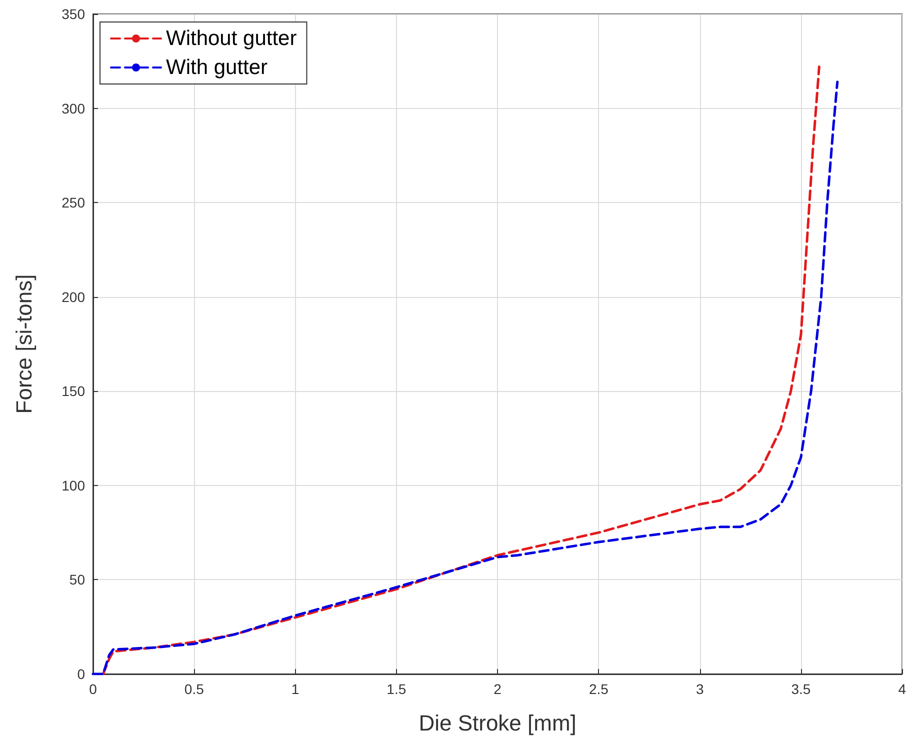  Describe the element at coordinates (396, 689) in the screenshot. I see `x-tick-label: 1.5` at that location.